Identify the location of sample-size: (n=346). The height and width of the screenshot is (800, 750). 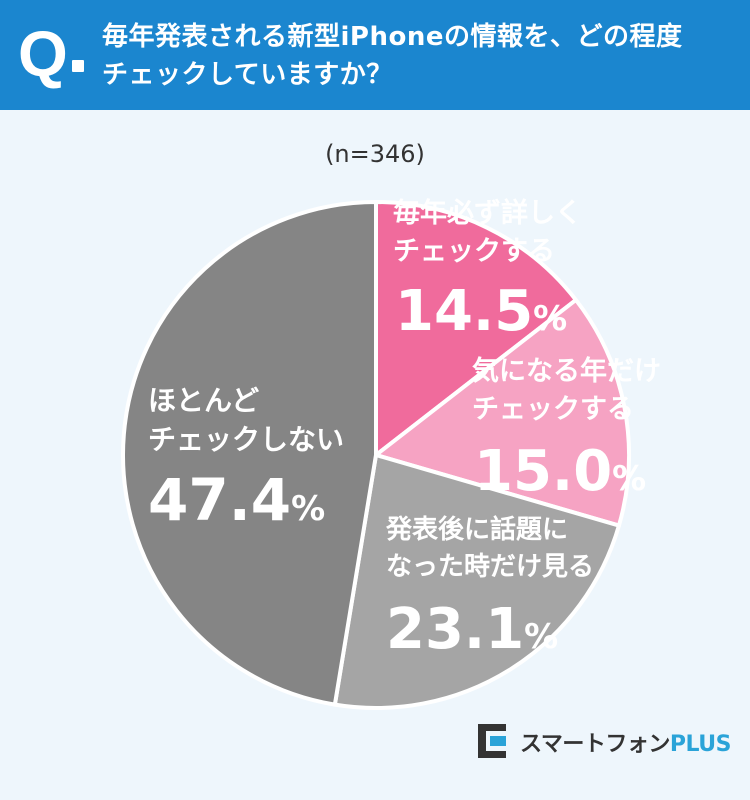
(375, 154).